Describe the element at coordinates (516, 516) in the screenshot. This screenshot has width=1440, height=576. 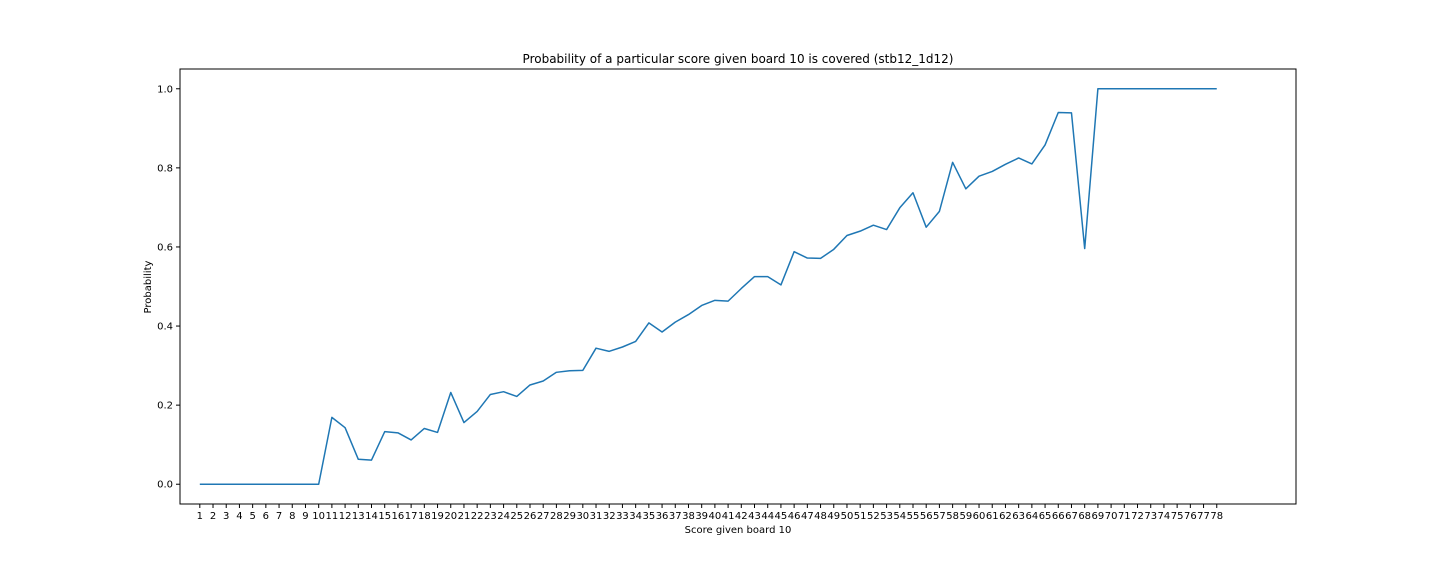
I see `x-tick-label: 25` at that location.